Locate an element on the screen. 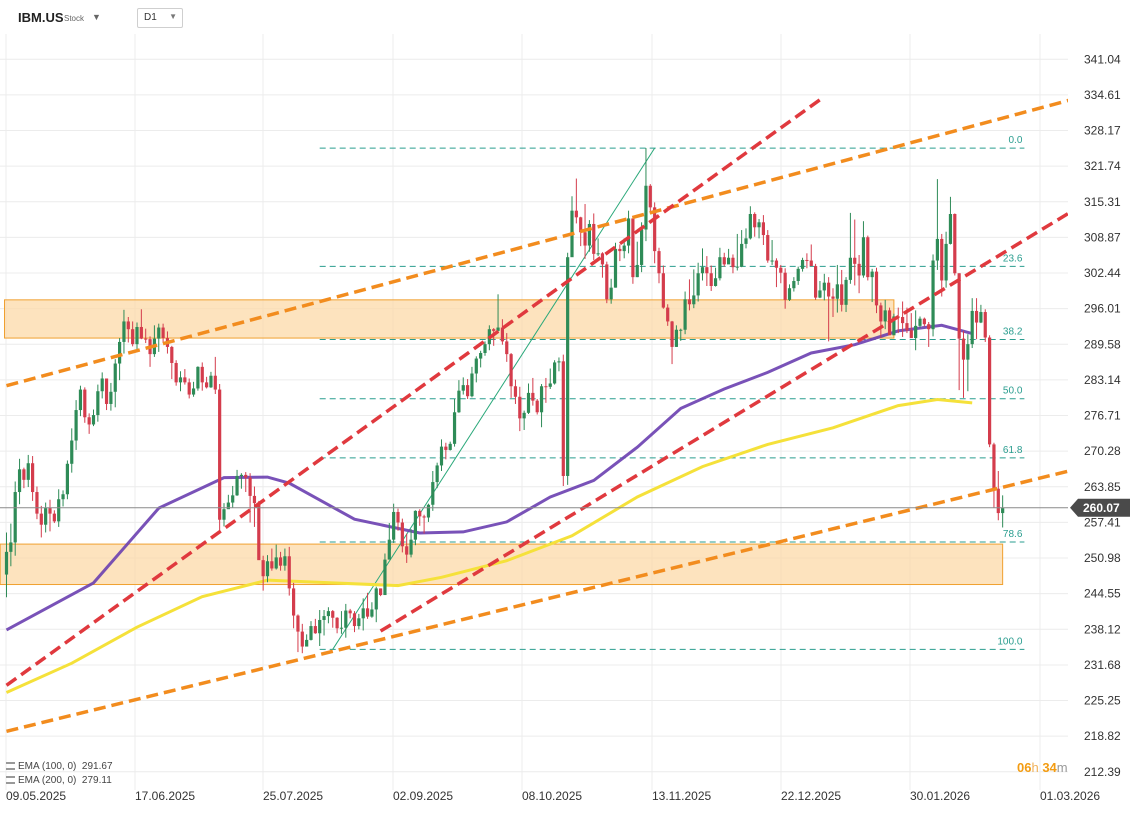 The height and width of the screenshot is (813, 1144). support-resistance-zone is located at coordinates (449, 319).